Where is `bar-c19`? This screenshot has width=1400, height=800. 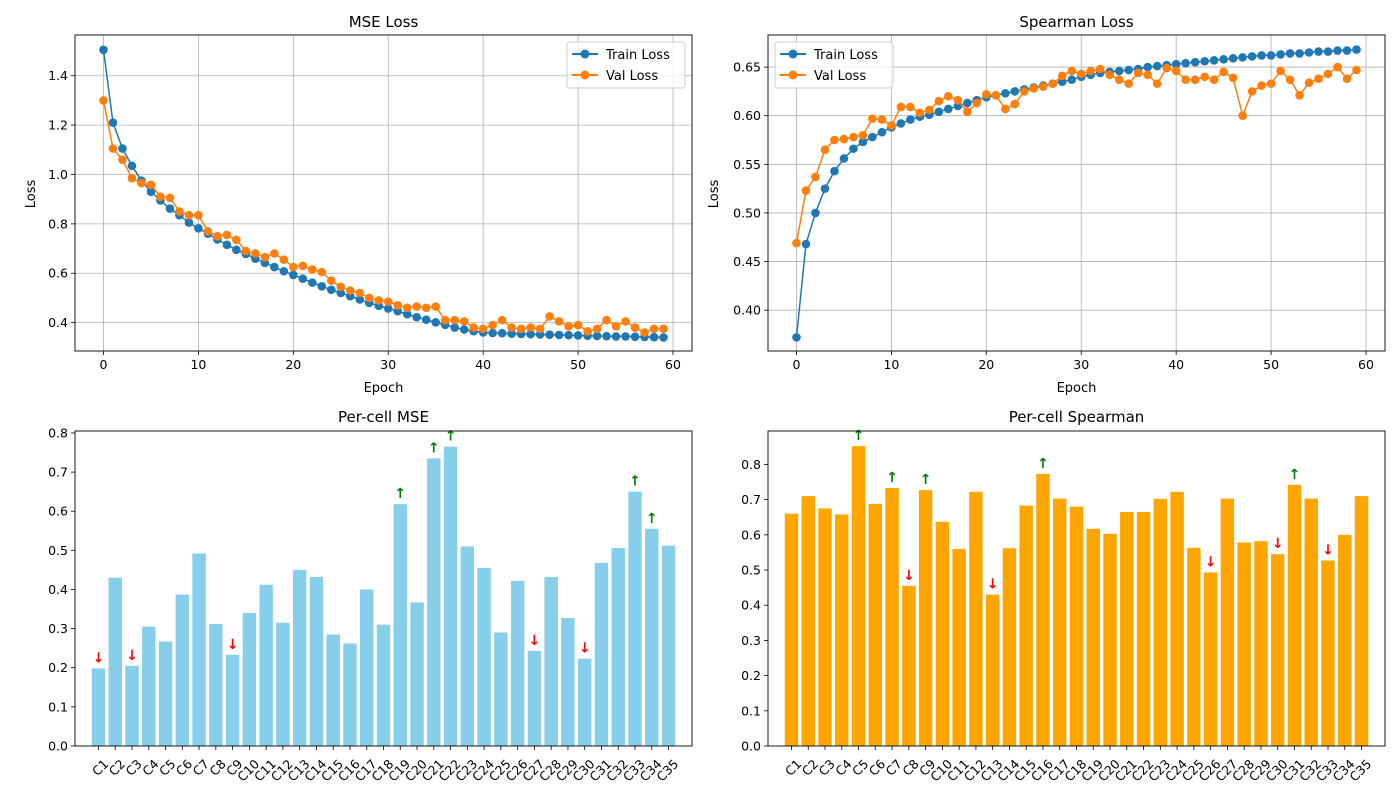 bar-c19 is located at coordinates (400, 625).